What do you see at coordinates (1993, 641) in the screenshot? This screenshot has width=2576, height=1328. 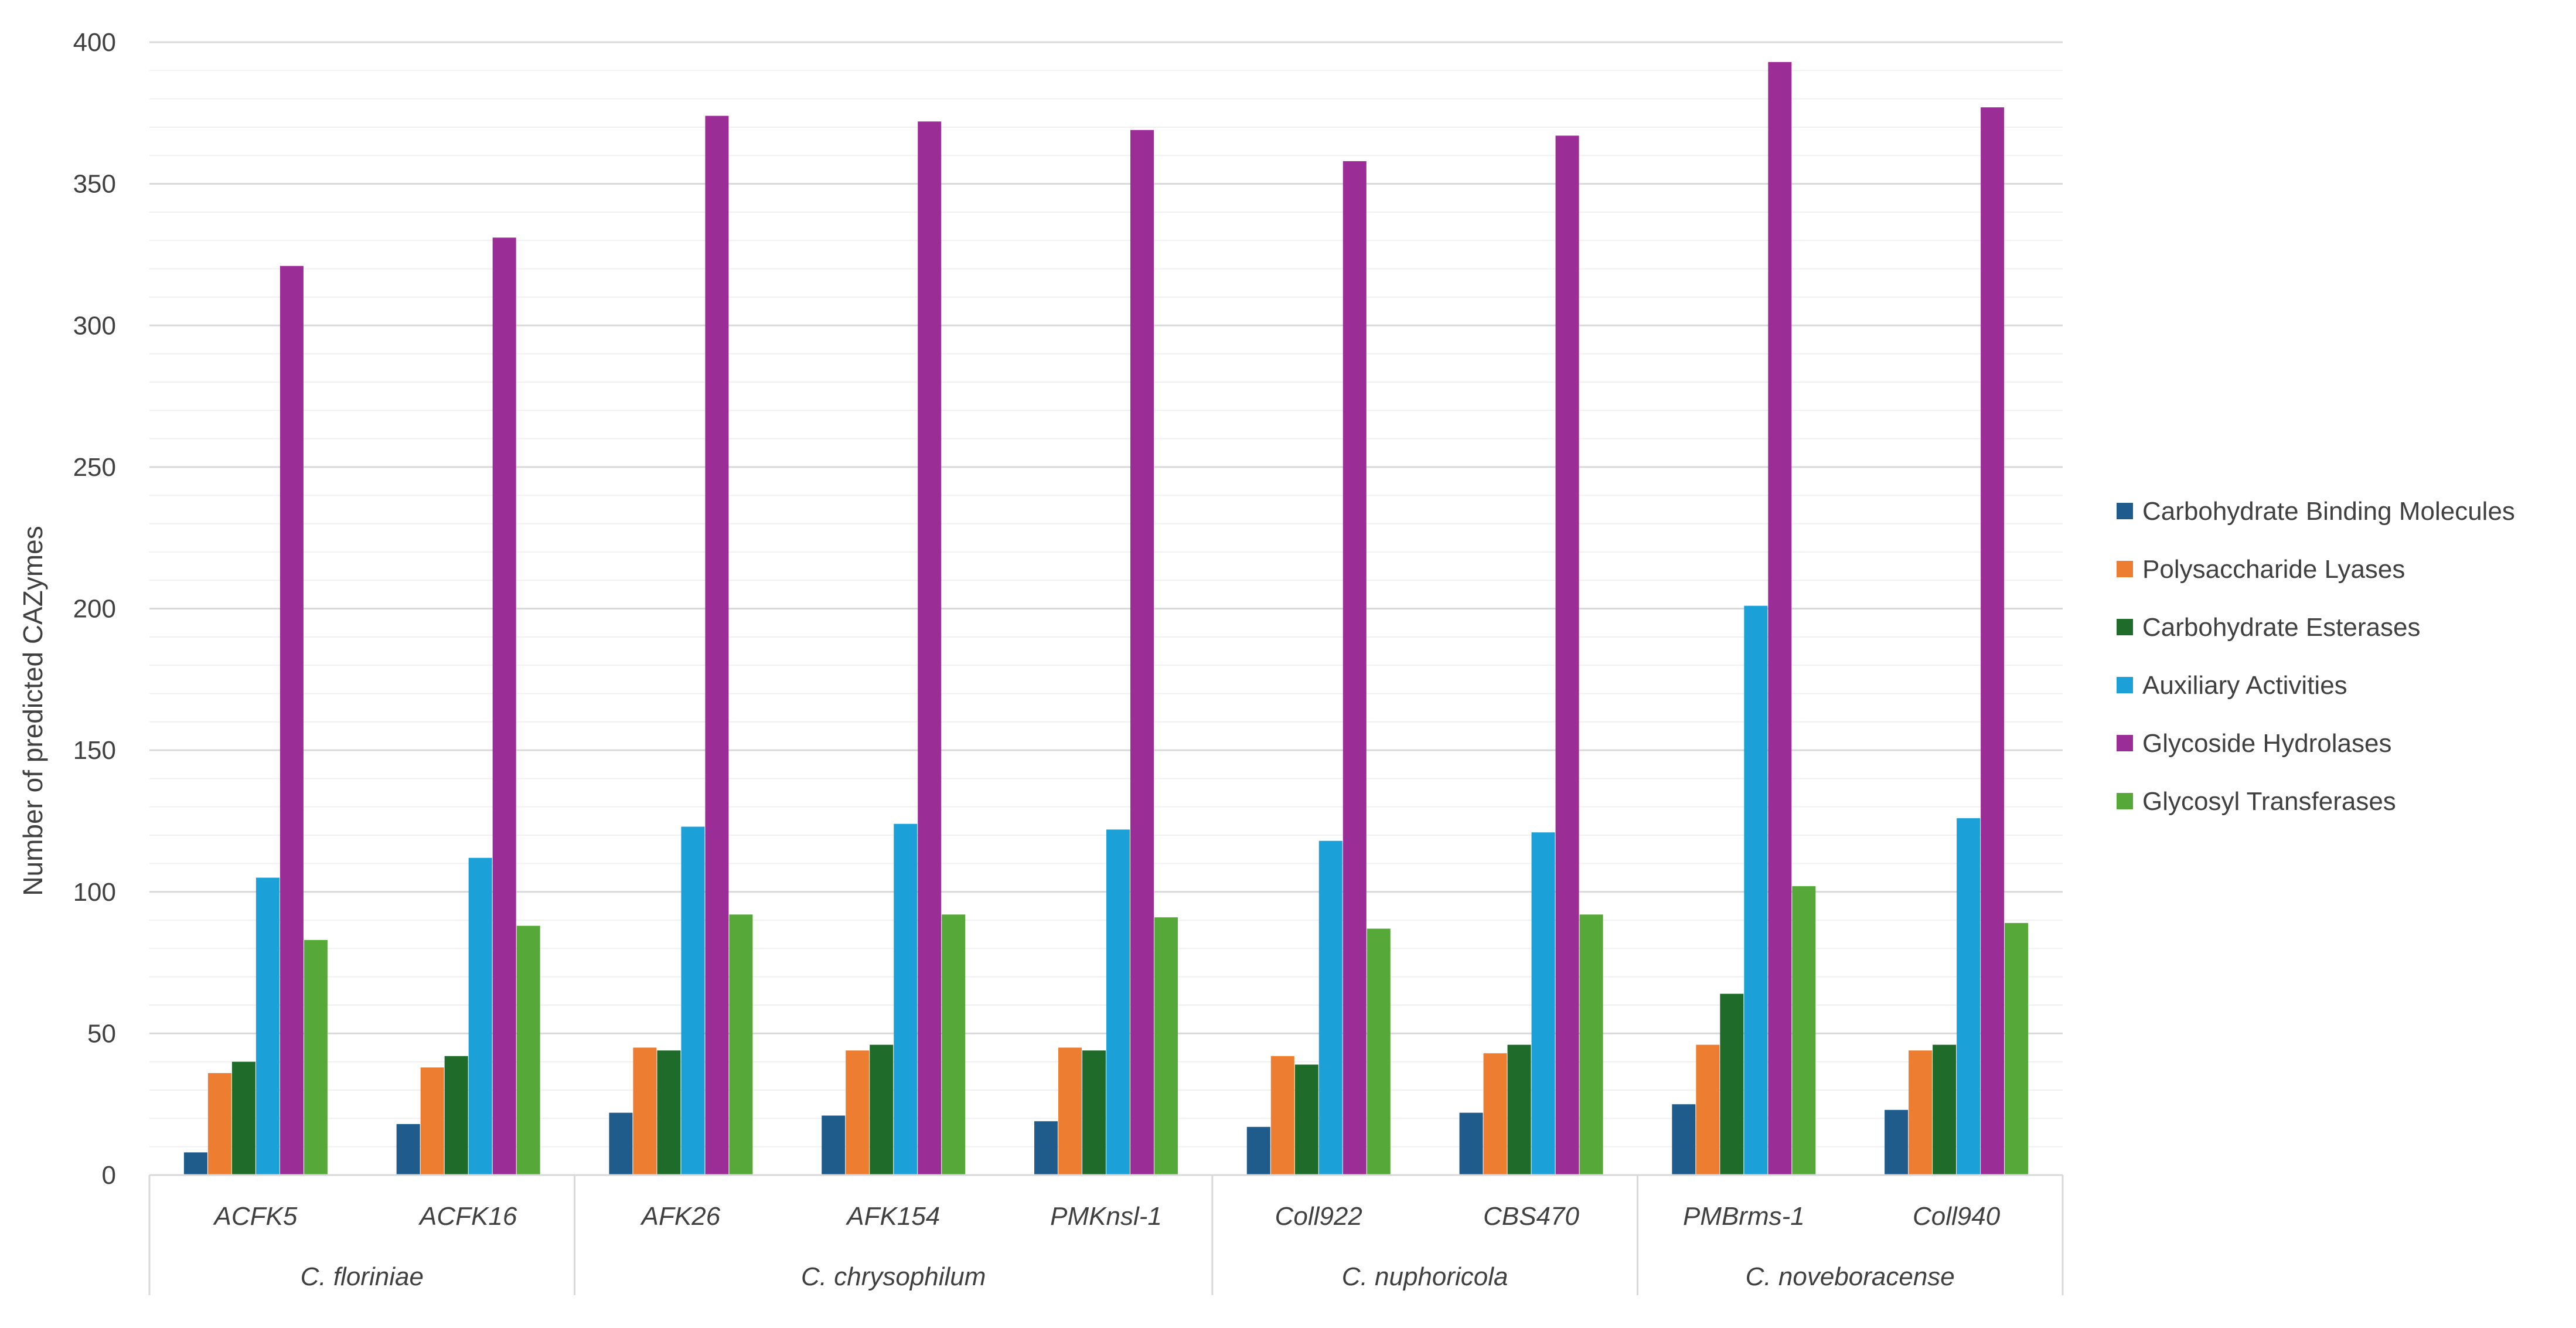 I see `bar-glycoside-hydrolases-coll940` at bounding box center [1993, 641].